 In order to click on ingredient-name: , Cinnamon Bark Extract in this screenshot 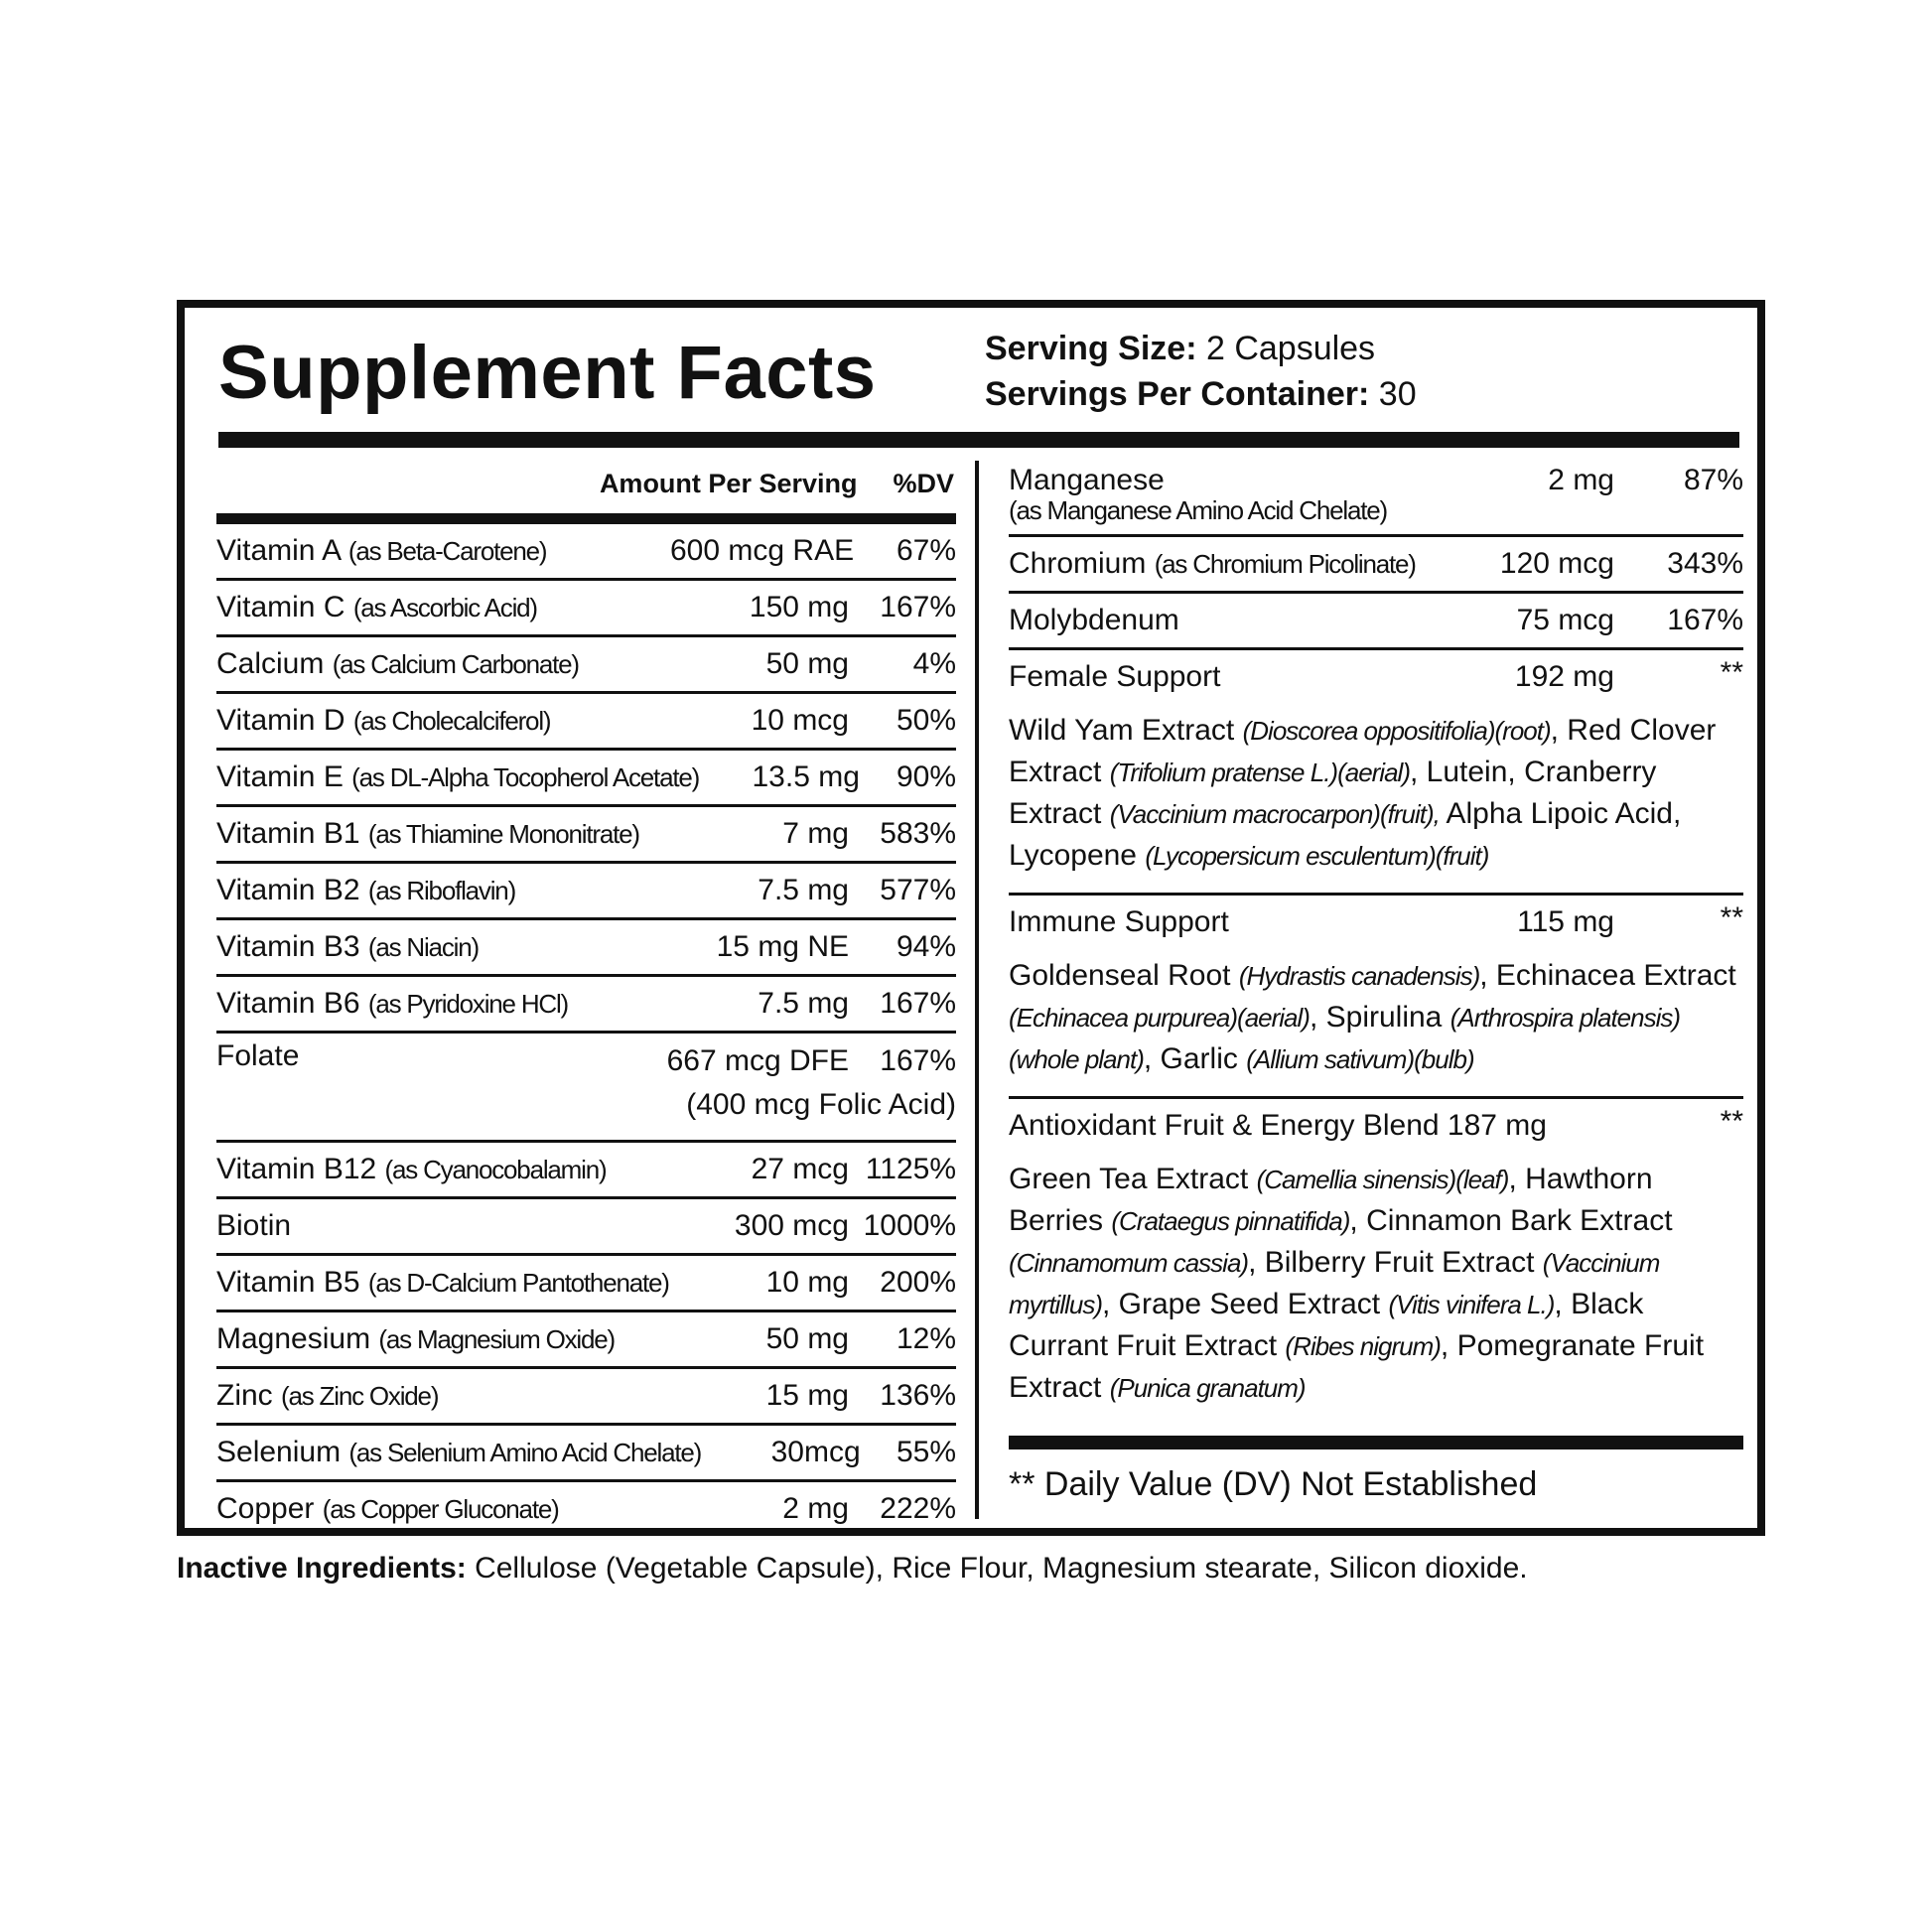, I will do `click(1511, 1220)`.